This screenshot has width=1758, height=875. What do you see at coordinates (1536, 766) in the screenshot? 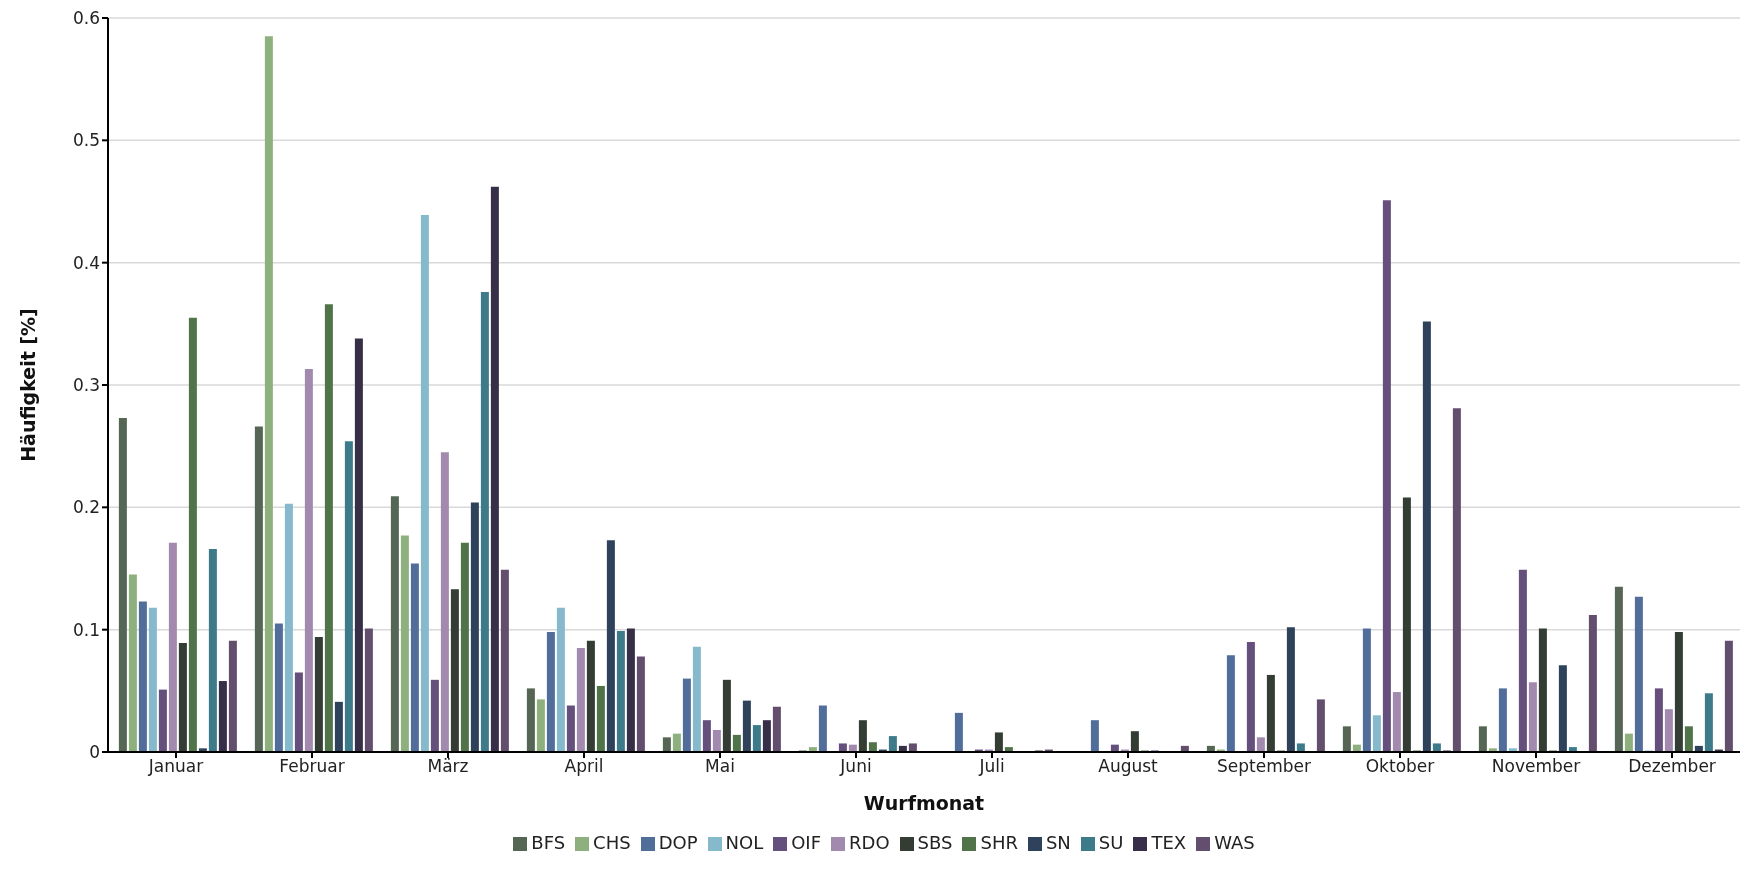
I see `x-tick-label: November` at bounding box center [1536, 766].